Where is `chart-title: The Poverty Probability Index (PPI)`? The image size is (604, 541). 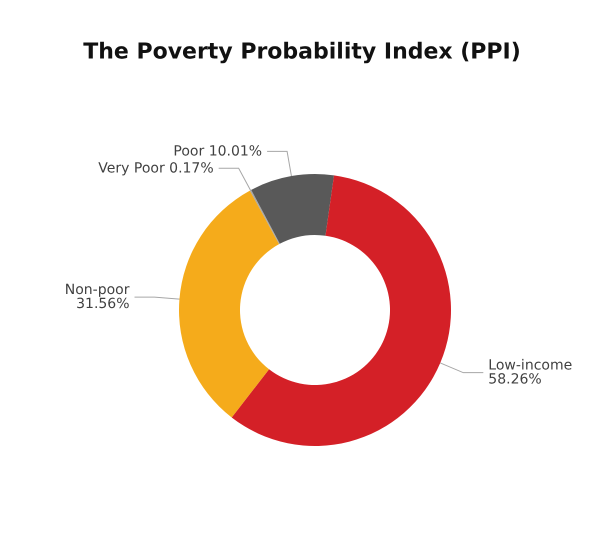
chart-title: The Poverty Probability Index (PPI) is located at coordinates (302, 52).